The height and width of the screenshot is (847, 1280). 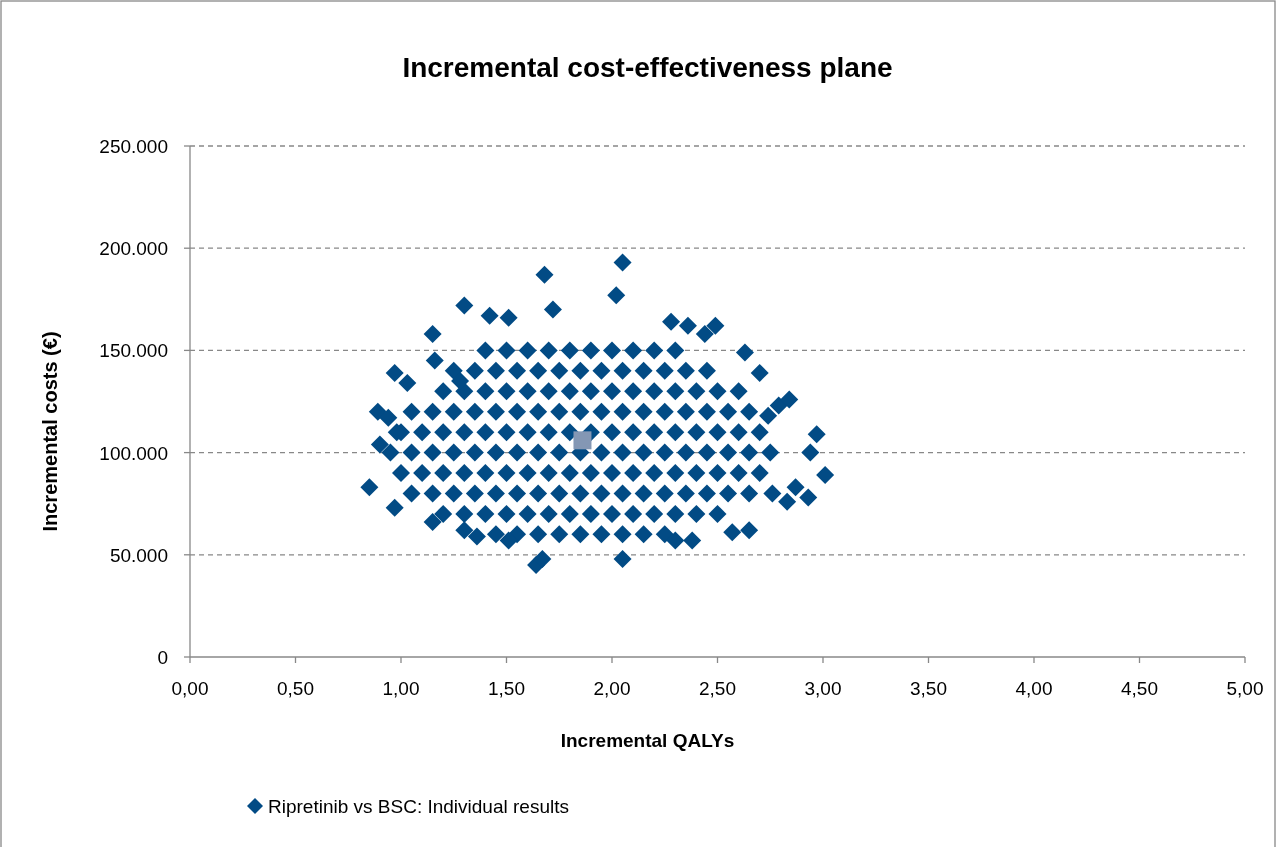 I want to click on legend-label: Ripretinib vs BSC: Individual results, so click(x=418, y=806).